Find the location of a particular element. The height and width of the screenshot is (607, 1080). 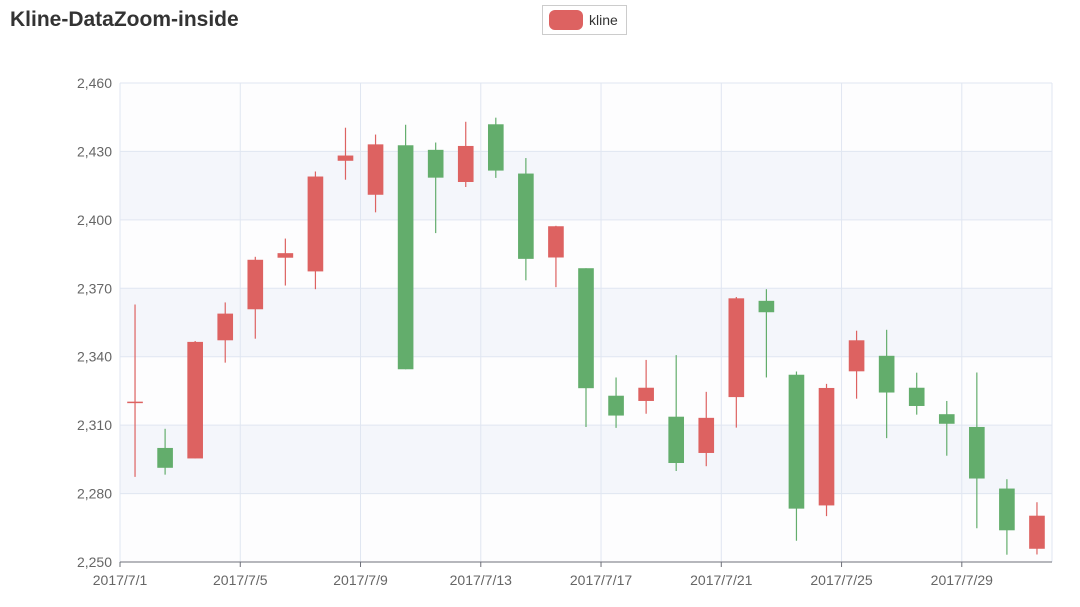

legend-swatch is located at coordinates (566, 20).